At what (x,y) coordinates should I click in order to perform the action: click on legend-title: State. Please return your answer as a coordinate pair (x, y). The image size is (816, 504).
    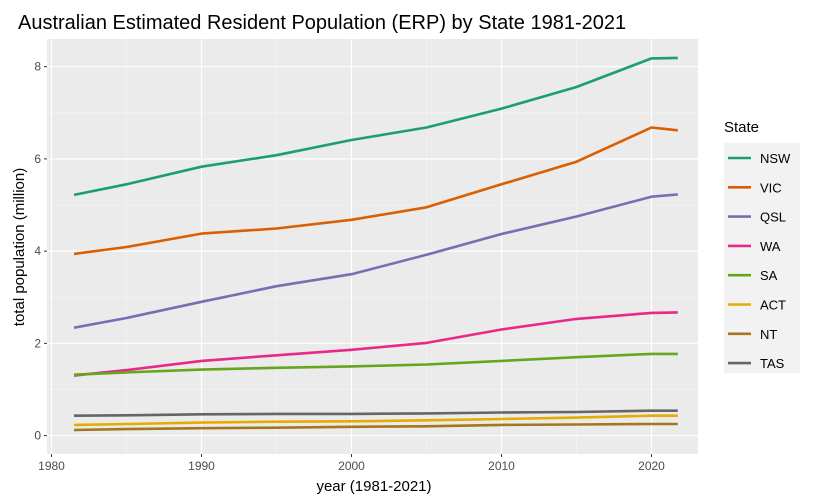
    Looking at the image, I should click on (741, 127).